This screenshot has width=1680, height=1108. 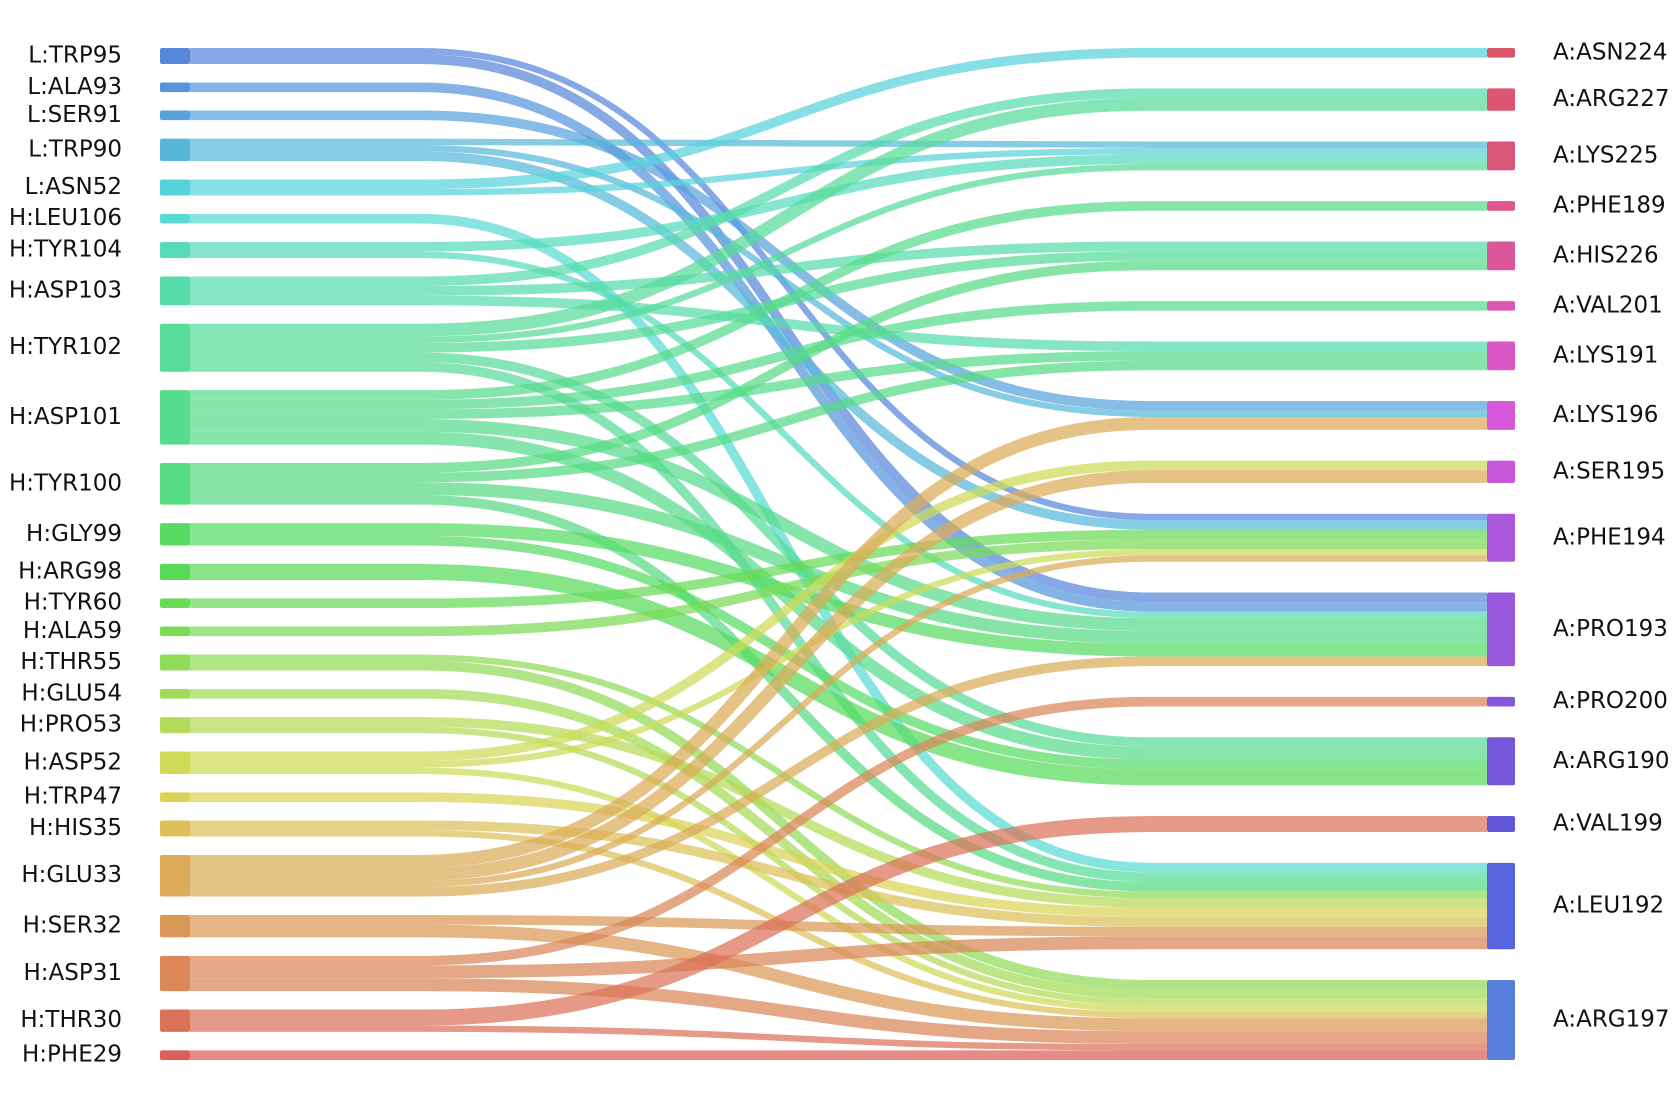 I want to click on left-node-label: H:TYR102, so click(x=65, y=347).